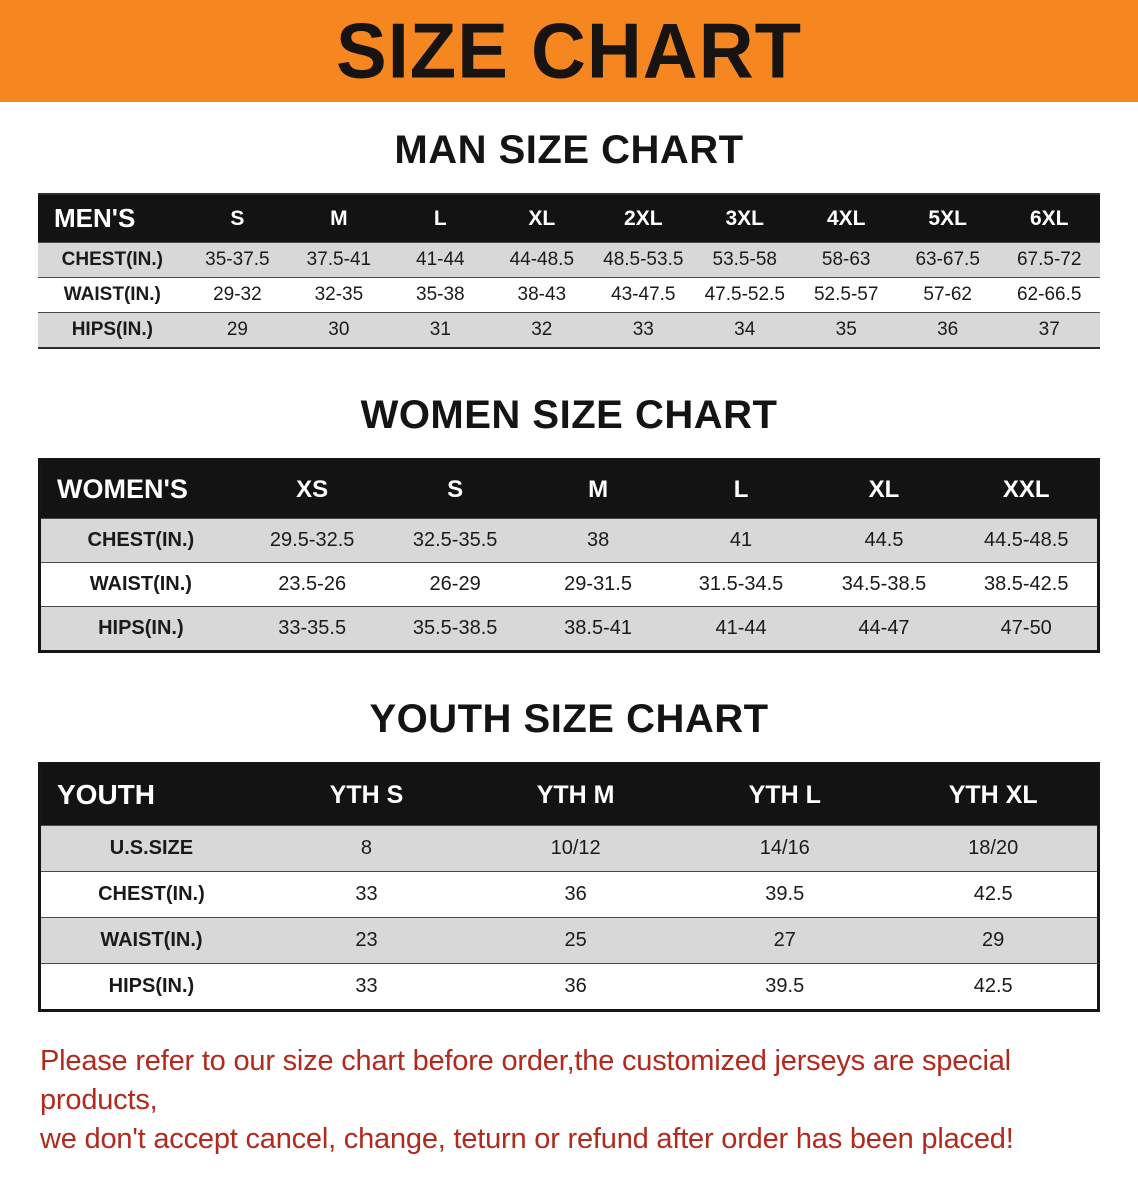  I want to click on size-value: 38, so click(598, 540).